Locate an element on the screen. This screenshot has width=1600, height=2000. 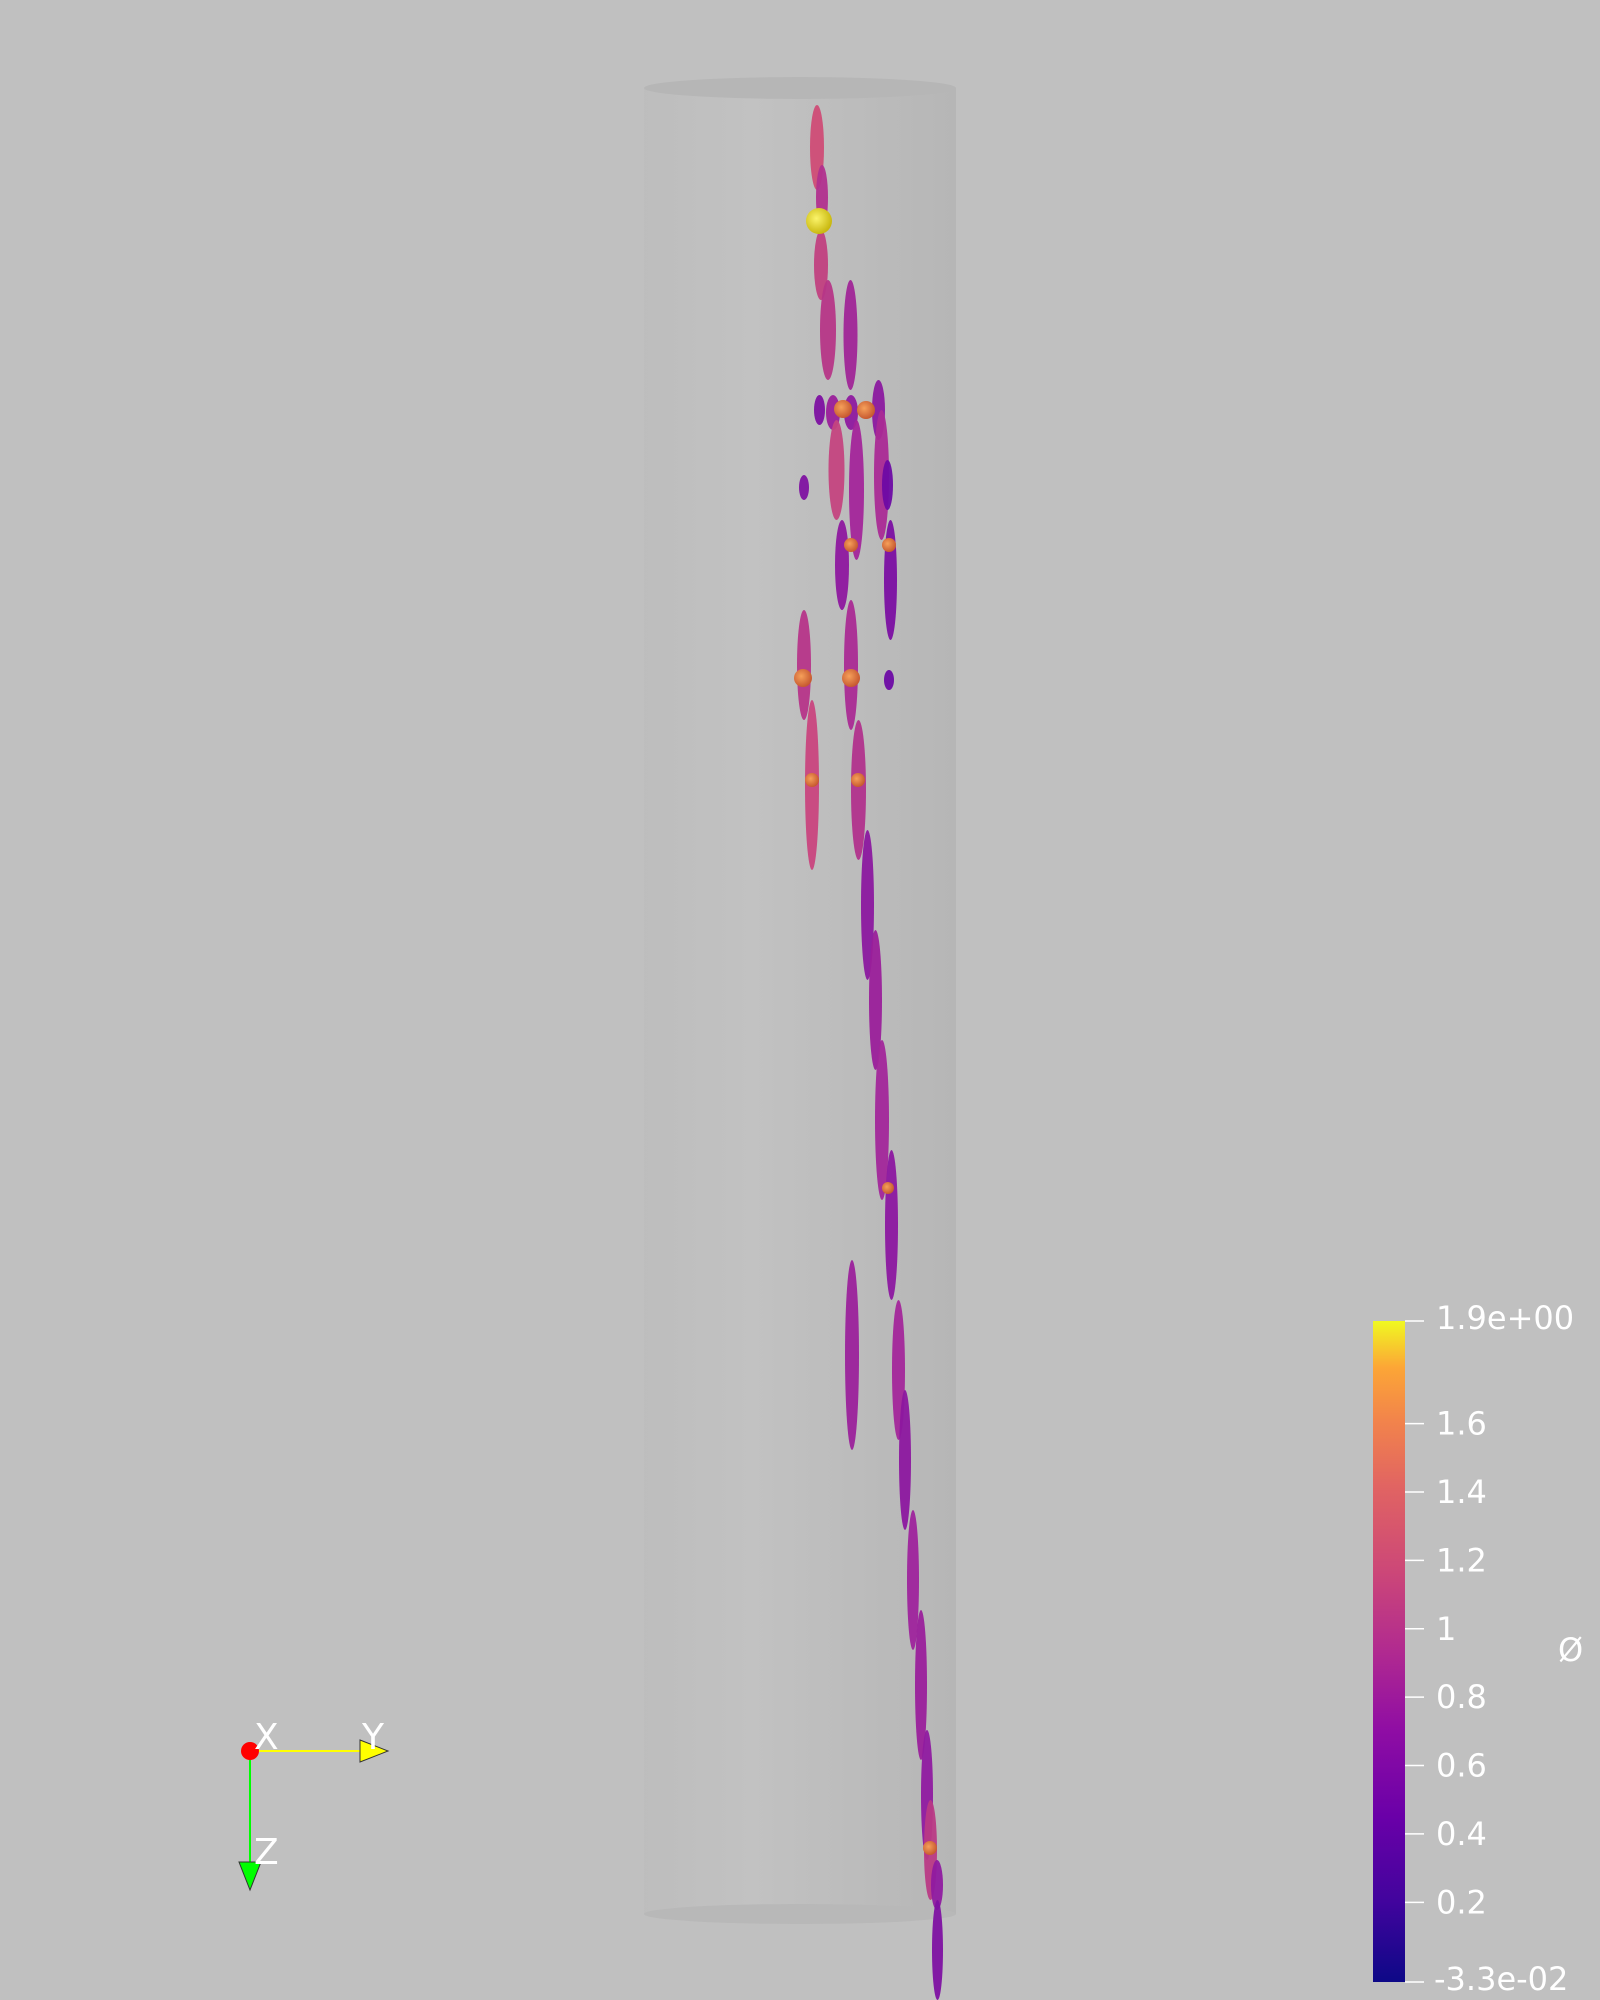
colorbar-min-label: -3.3e-02 is located at coordinates (1501, 1979).